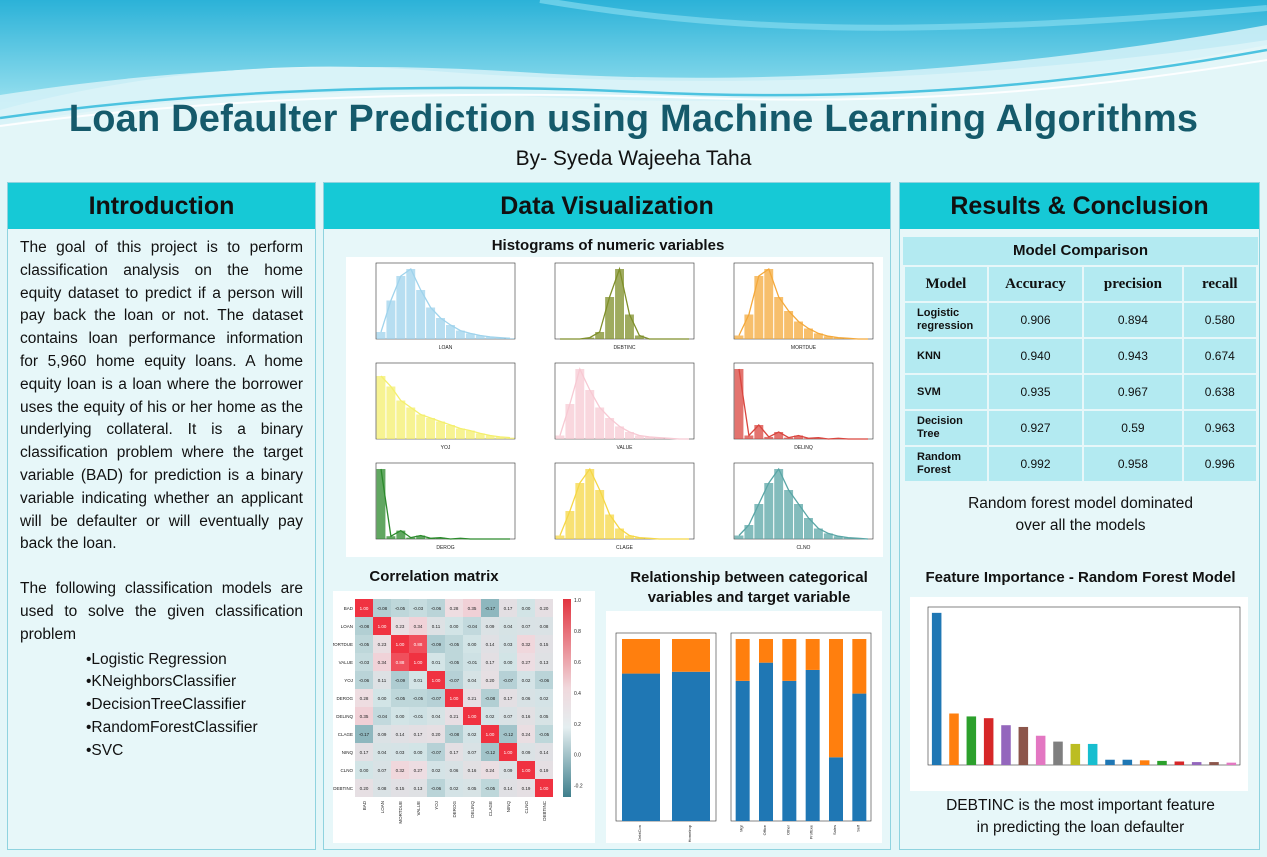 The height and width of the screenshot is (857, 1267). I want to click on column-header: recall, so click(1220, 284).